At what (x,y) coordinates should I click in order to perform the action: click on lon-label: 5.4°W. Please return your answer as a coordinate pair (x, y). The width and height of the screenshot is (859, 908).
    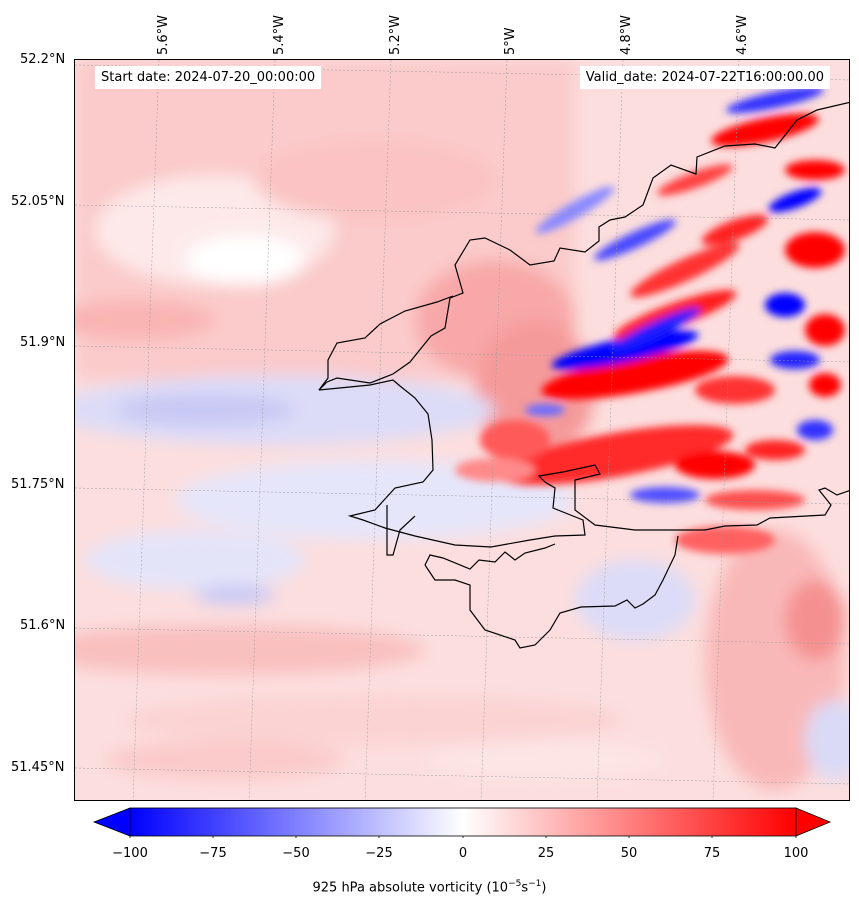
    Looking at the image, I should click on (279, 34).